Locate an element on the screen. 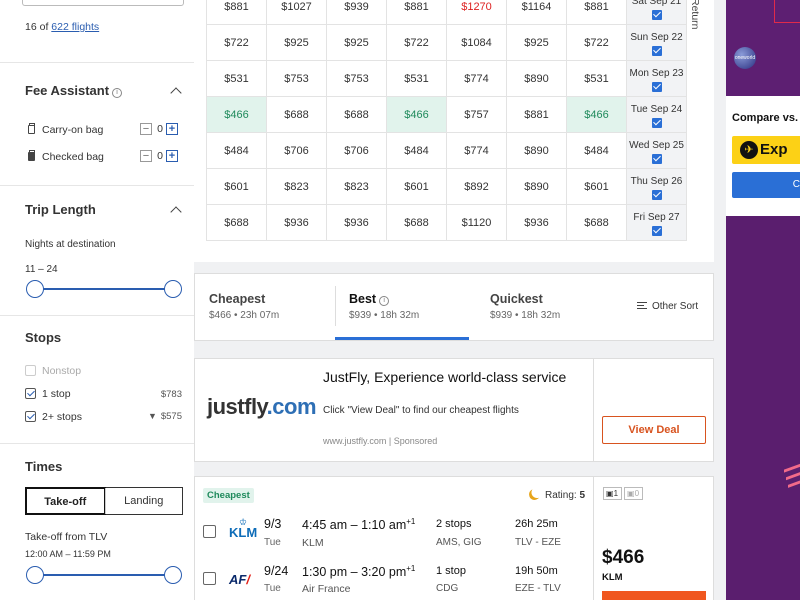  expedia-bar: ✈ Exp is located at coordinates (766, 150).